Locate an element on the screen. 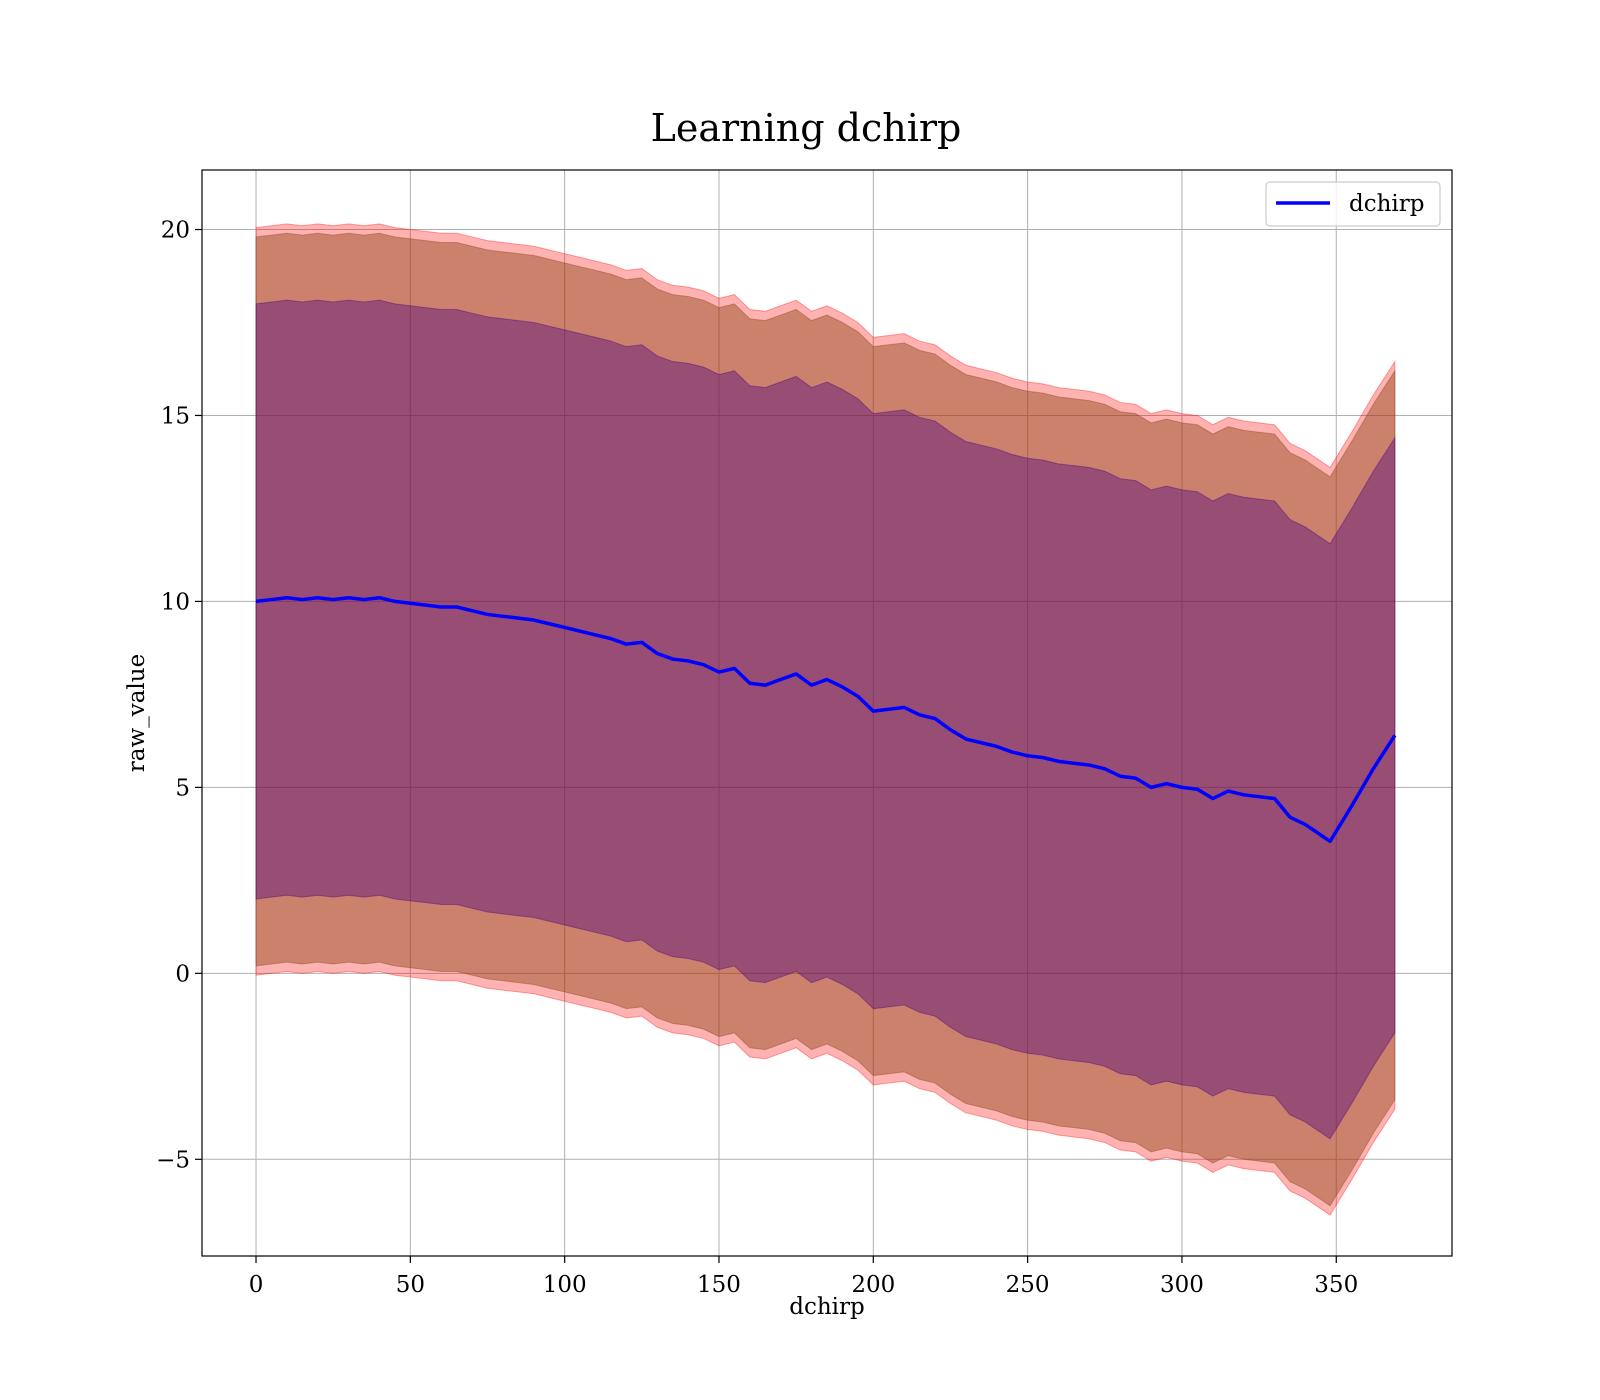 This screenshot has height=1400, width=1600. legend-box is located at coordinates (1353, 204).